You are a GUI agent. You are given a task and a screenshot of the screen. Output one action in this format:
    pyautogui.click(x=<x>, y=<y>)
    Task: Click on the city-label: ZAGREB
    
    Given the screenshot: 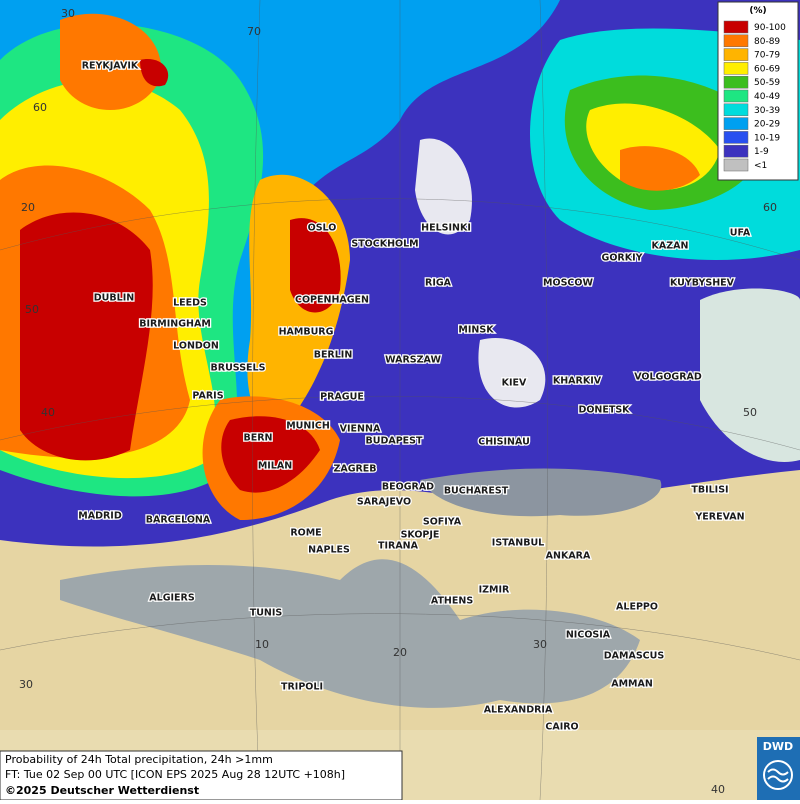 What is the action you would take?
    pyautogui.click(x=354, y=469)
    